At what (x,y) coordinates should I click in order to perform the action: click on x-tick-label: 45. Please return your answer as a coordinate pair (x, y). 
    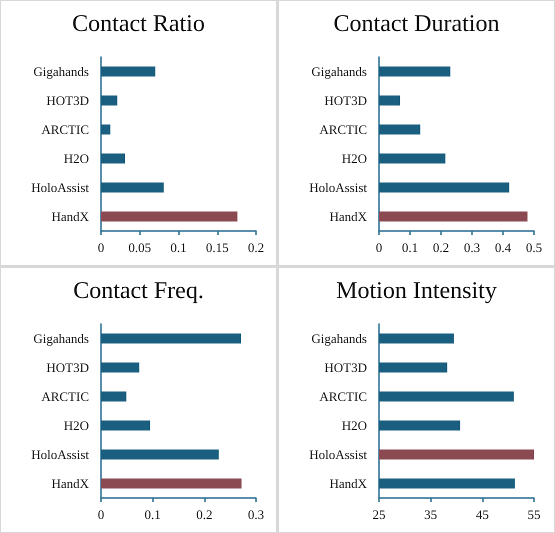
    Looking at the image, I should click on (482, 514).